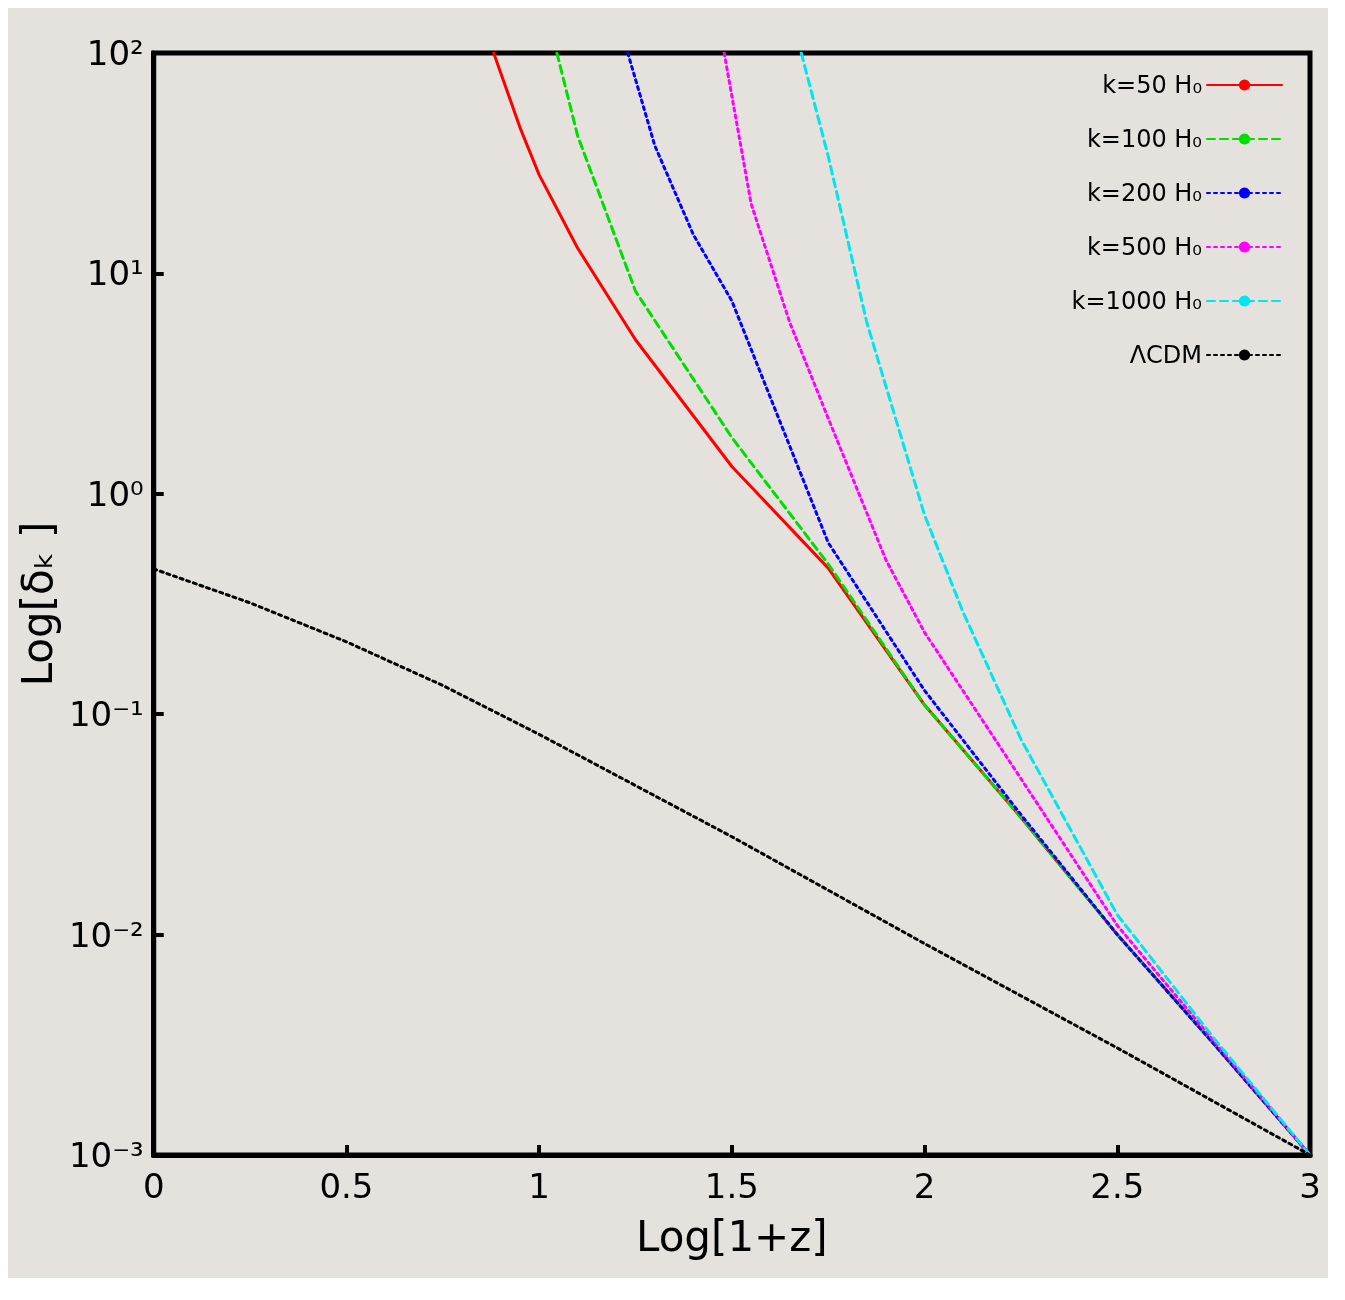 The width and height of the screenshot is (1345, 1300). I want to click on legend-label: k=500 H₀, so click(1144, 247).